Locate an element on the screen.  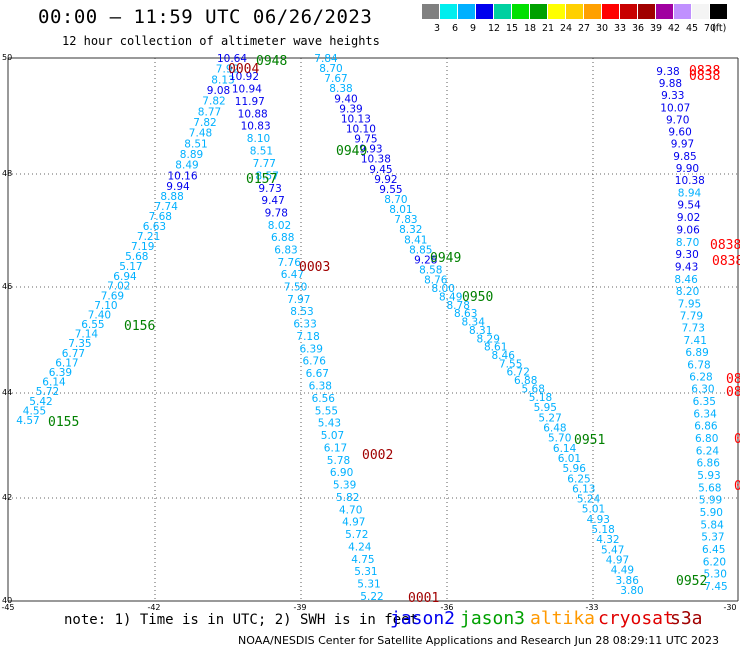
swh-value-label: 9.06 is located at coordinates (688, 230).